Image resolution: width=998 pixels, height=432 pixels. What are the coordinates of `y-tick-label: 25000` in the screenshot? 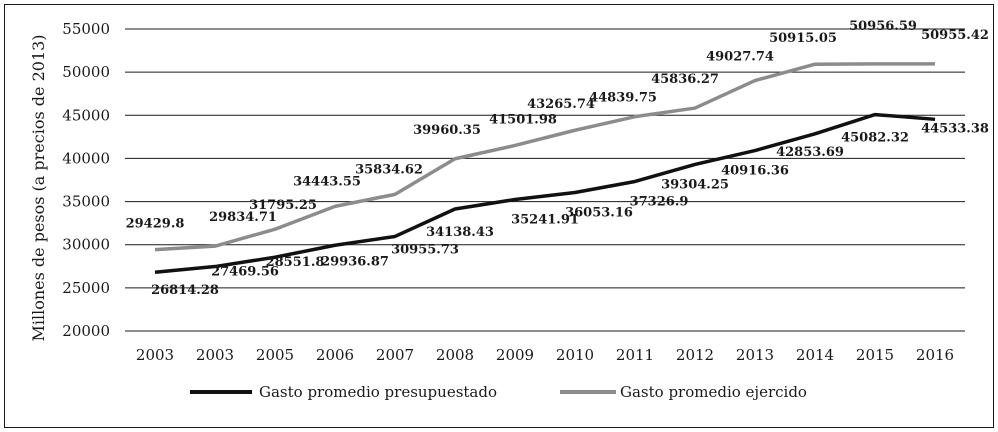 It's located at (86, 288).